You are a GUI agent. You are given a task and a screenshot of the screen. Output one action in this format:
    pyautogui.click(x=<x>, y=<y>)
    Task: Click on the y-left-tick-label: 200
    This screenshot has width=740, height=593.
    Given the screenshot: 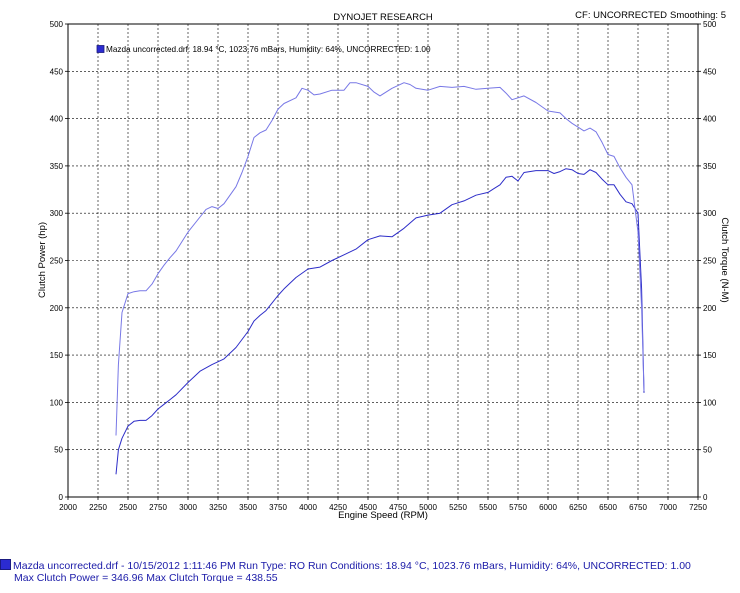 What is the action you would take?
    pyautogui.click(x=57, y=308)
    